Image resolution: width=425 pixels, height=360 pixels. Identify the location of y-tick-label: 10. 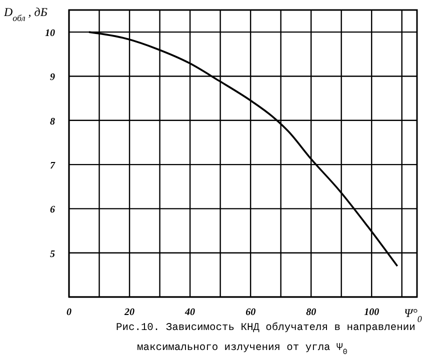
(50, 34).